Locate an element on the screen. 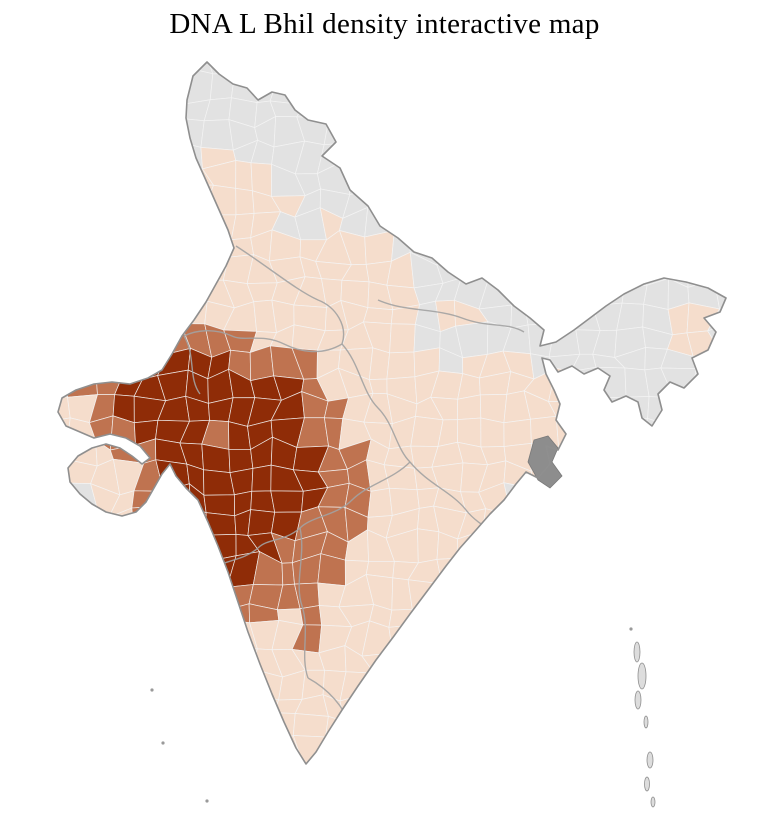  island is located at coordinates (650, 760).